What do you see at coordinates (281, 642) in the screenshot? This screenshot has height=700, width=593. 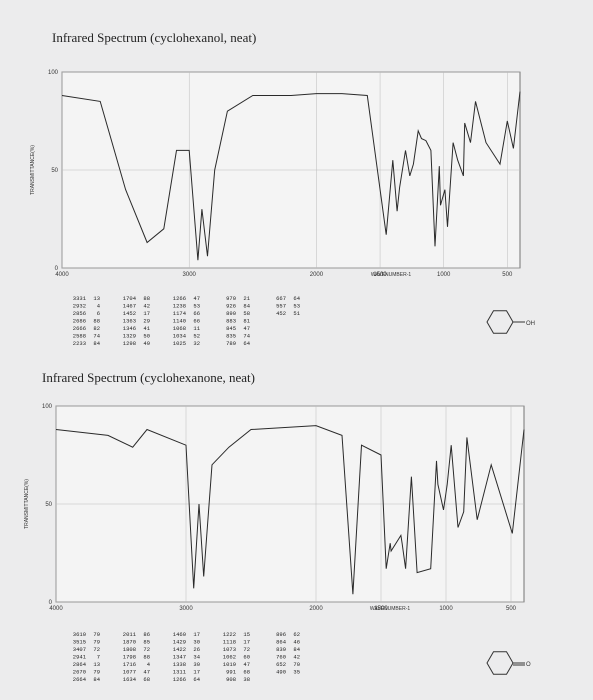 I see `peak-wavenumber: 864` at bounding box center [281, 642].